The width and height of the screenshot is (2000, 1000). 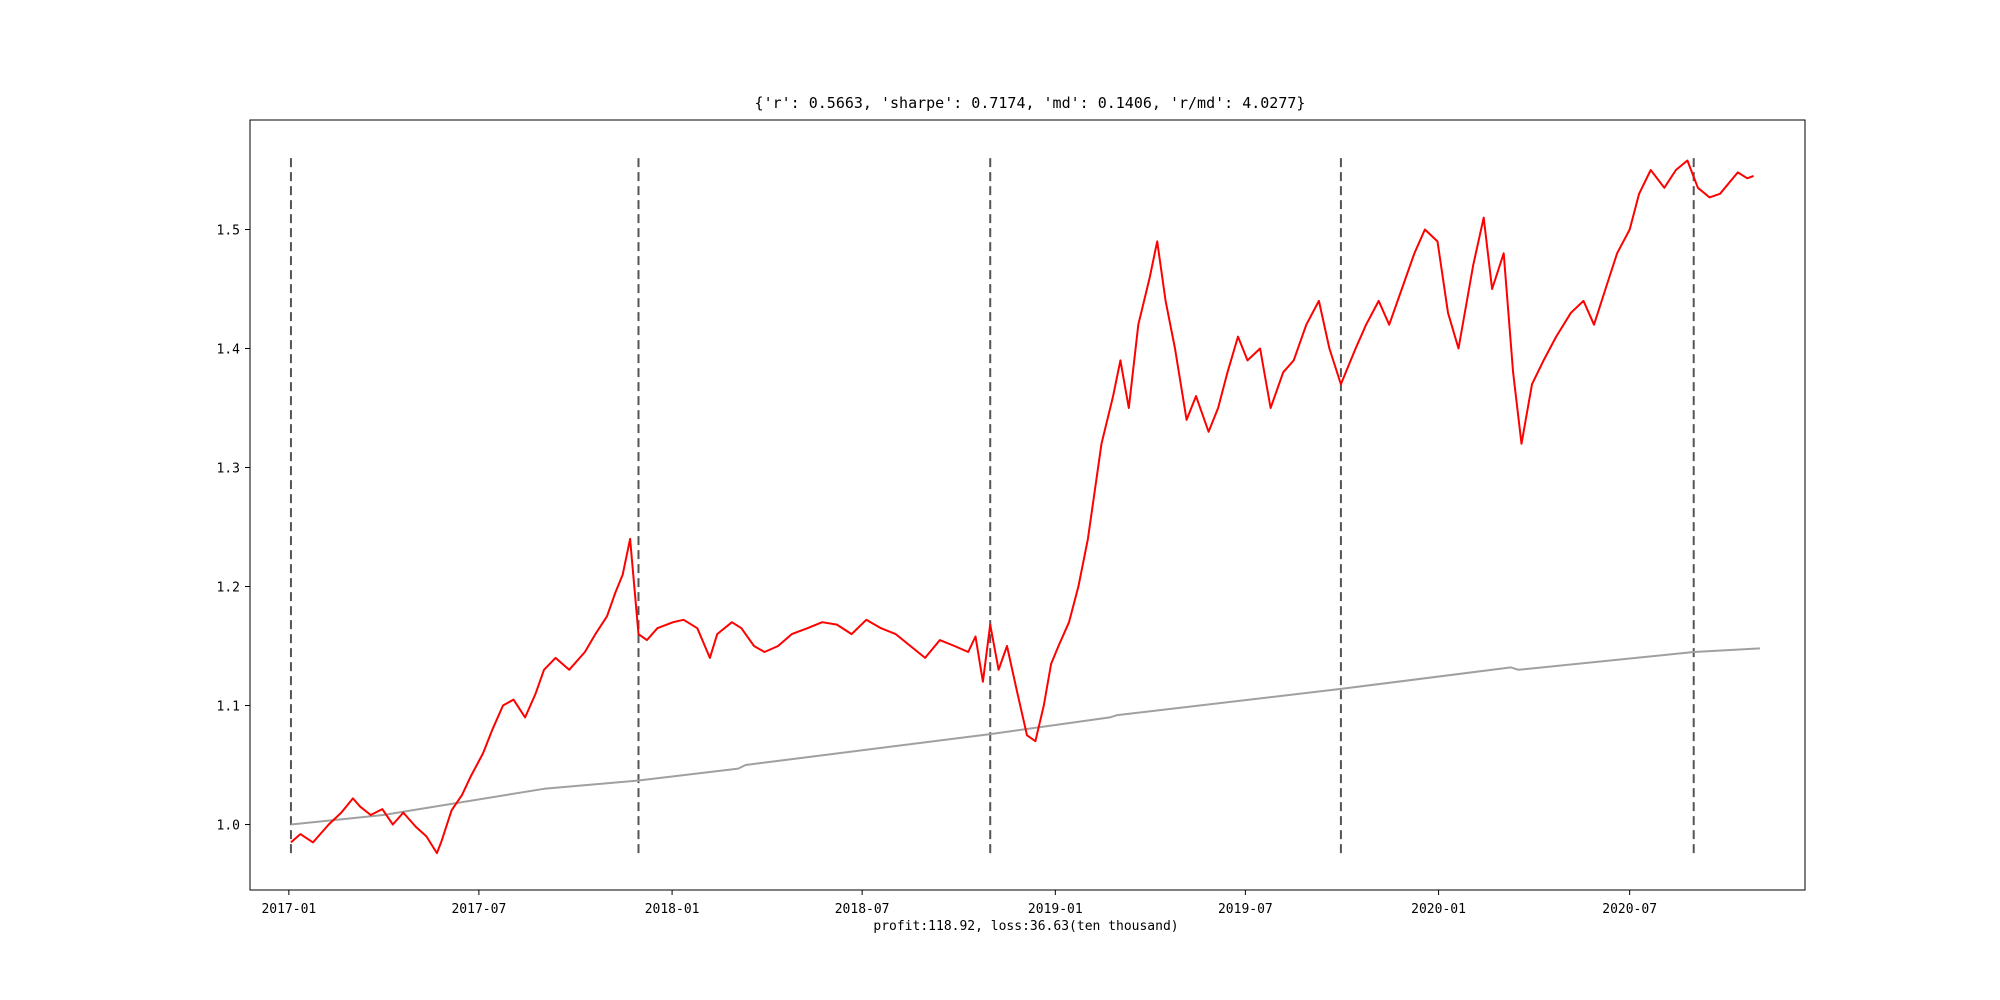 I want to click on x-tick-label: 2018-01, so click(x=672, y=909).